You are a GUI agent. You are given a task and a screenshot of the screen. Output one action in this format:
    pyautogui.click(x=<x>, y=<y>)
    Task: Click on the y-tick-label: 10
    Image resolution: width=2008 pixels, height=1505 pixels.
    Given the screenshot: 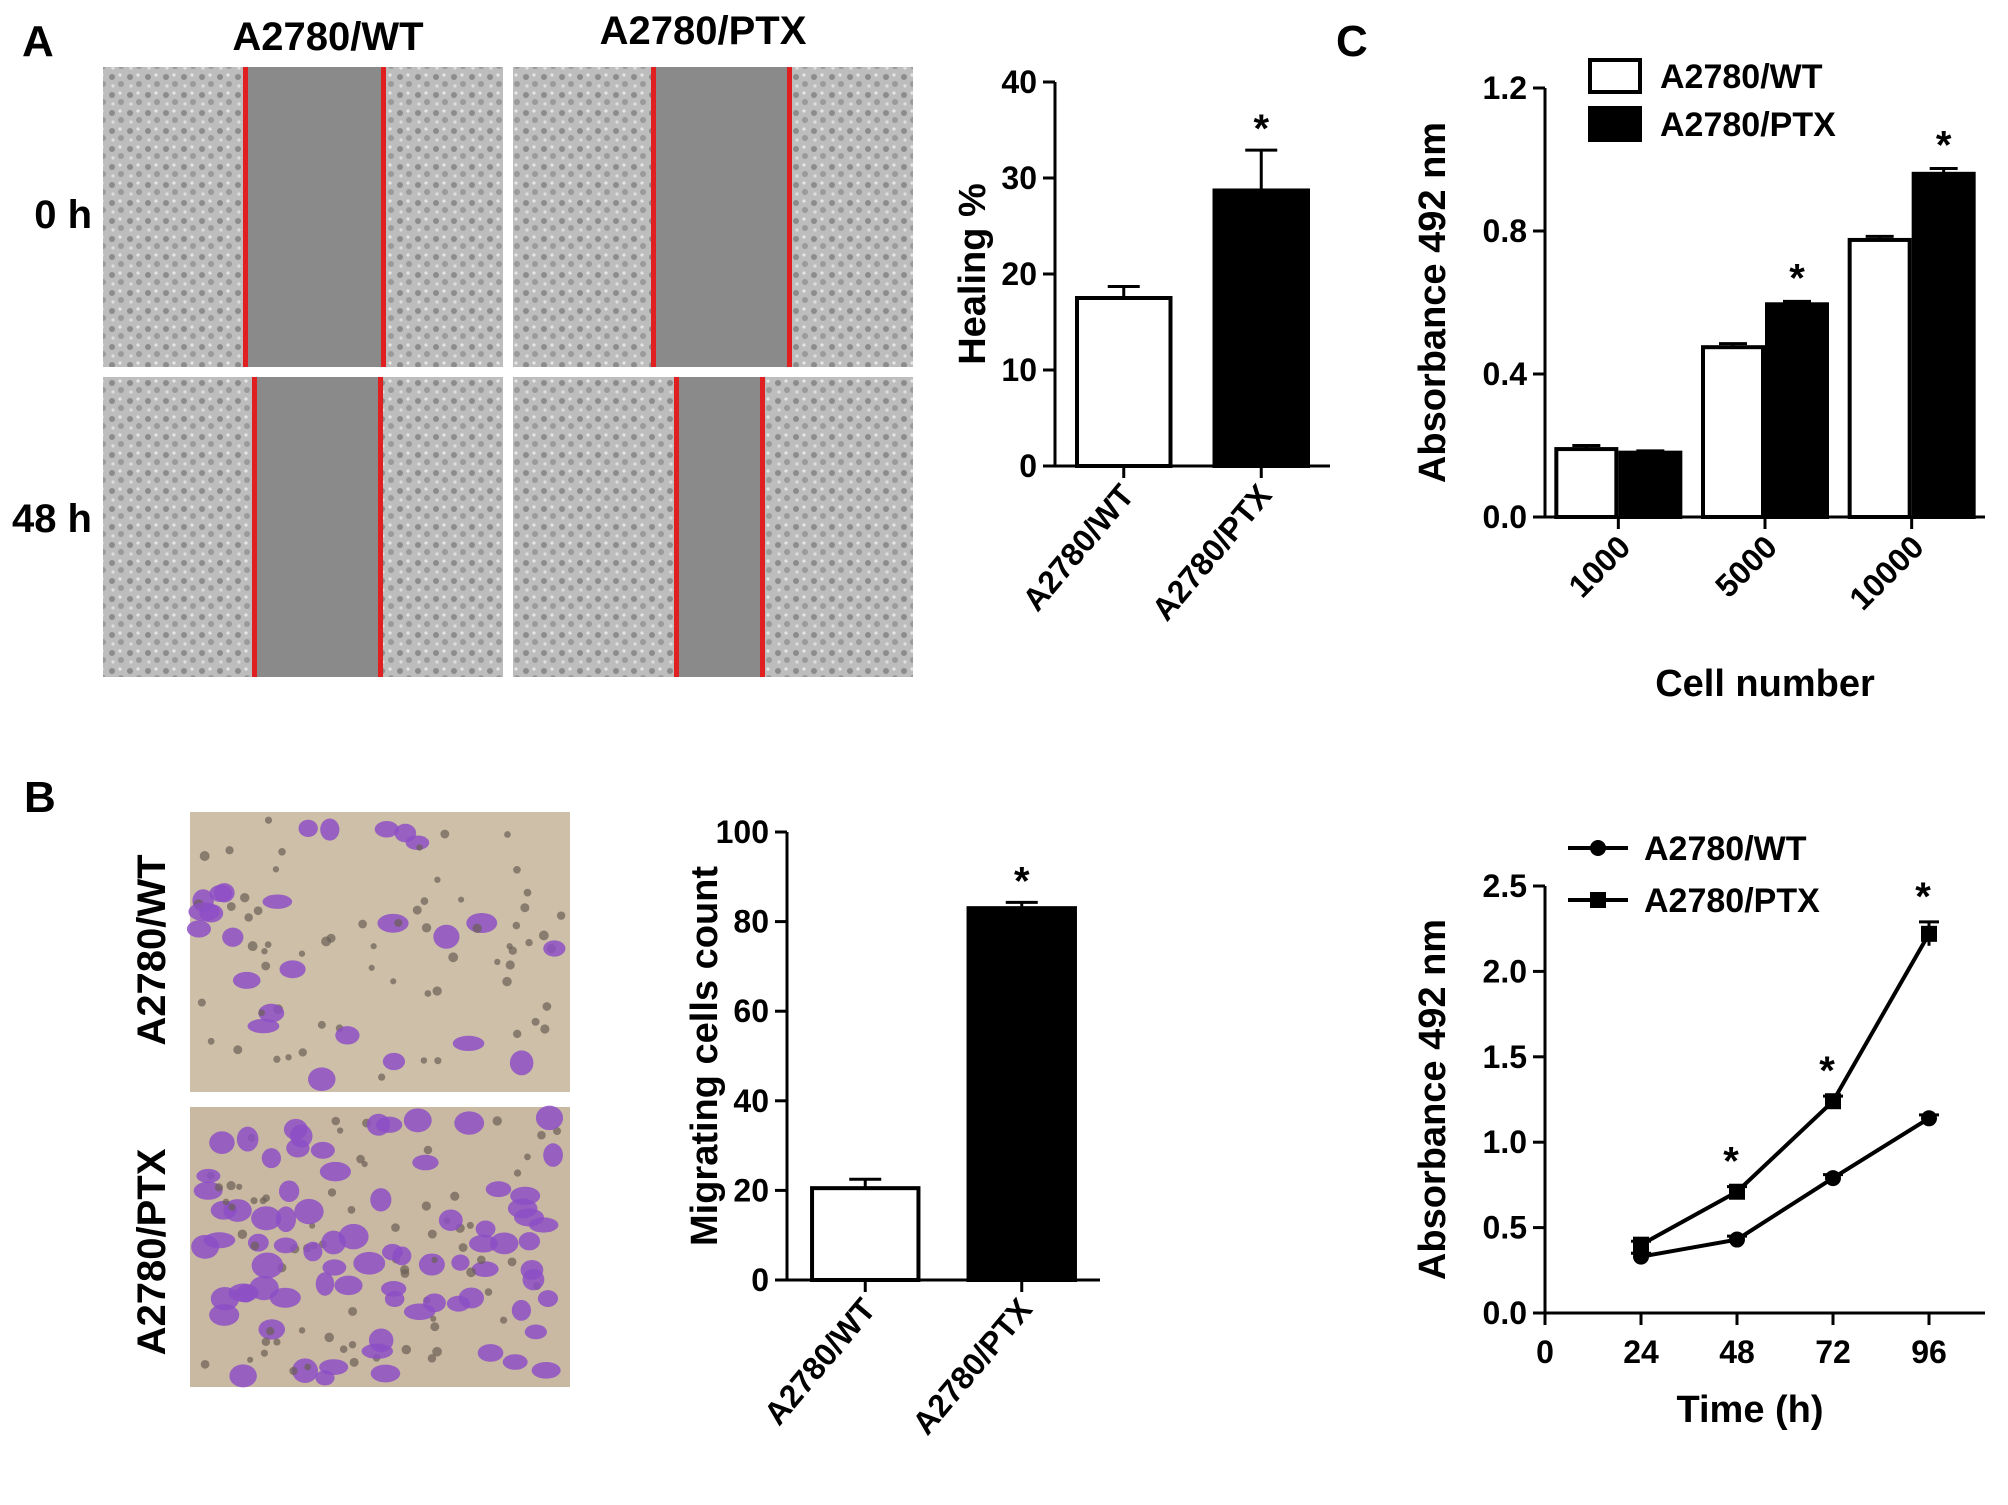 What is the action you would take?
    pyautogui.click(x=1019, y=370)
    